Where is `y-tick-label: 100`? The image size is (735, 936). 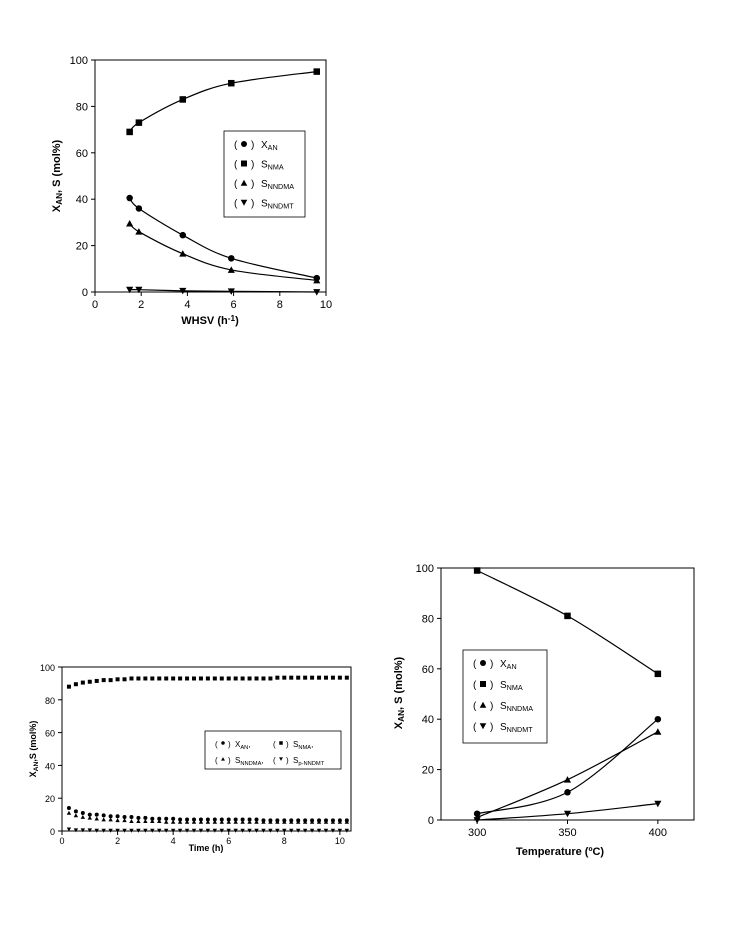
y-tick-label: 100 is located at coordinates (79, 61).